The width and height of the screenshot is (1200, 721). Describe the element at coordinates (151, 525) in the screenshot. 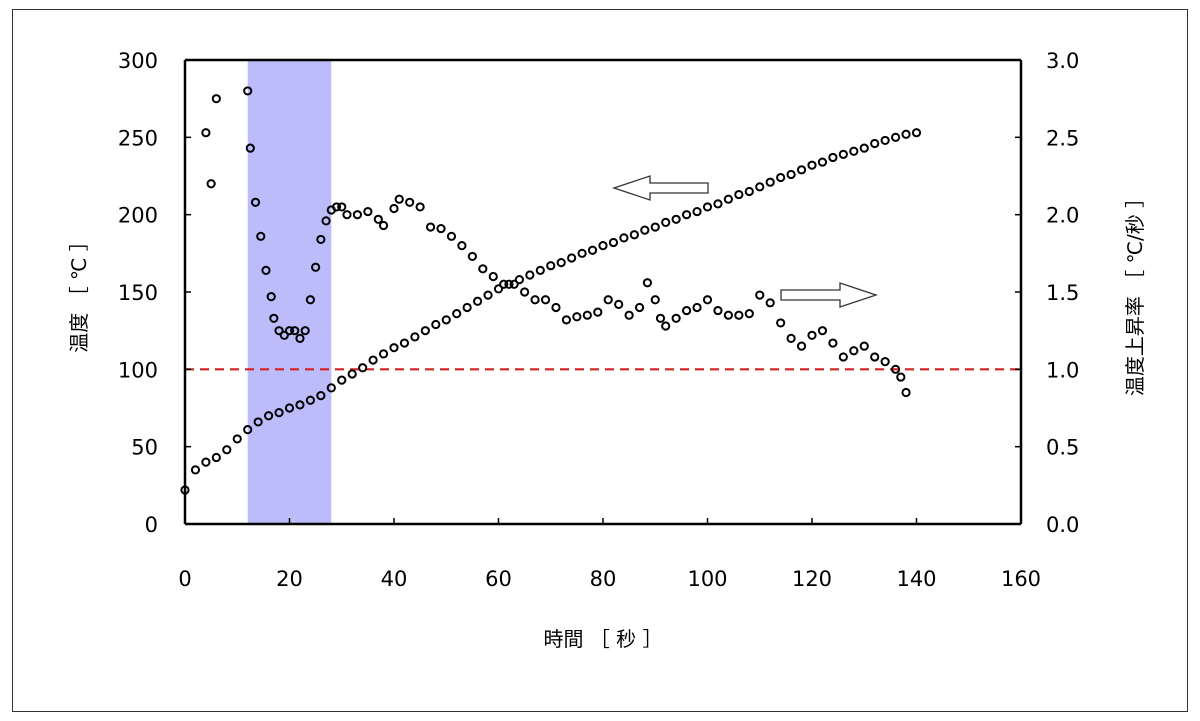

I see `y-left-tick-label: 0` at that location.